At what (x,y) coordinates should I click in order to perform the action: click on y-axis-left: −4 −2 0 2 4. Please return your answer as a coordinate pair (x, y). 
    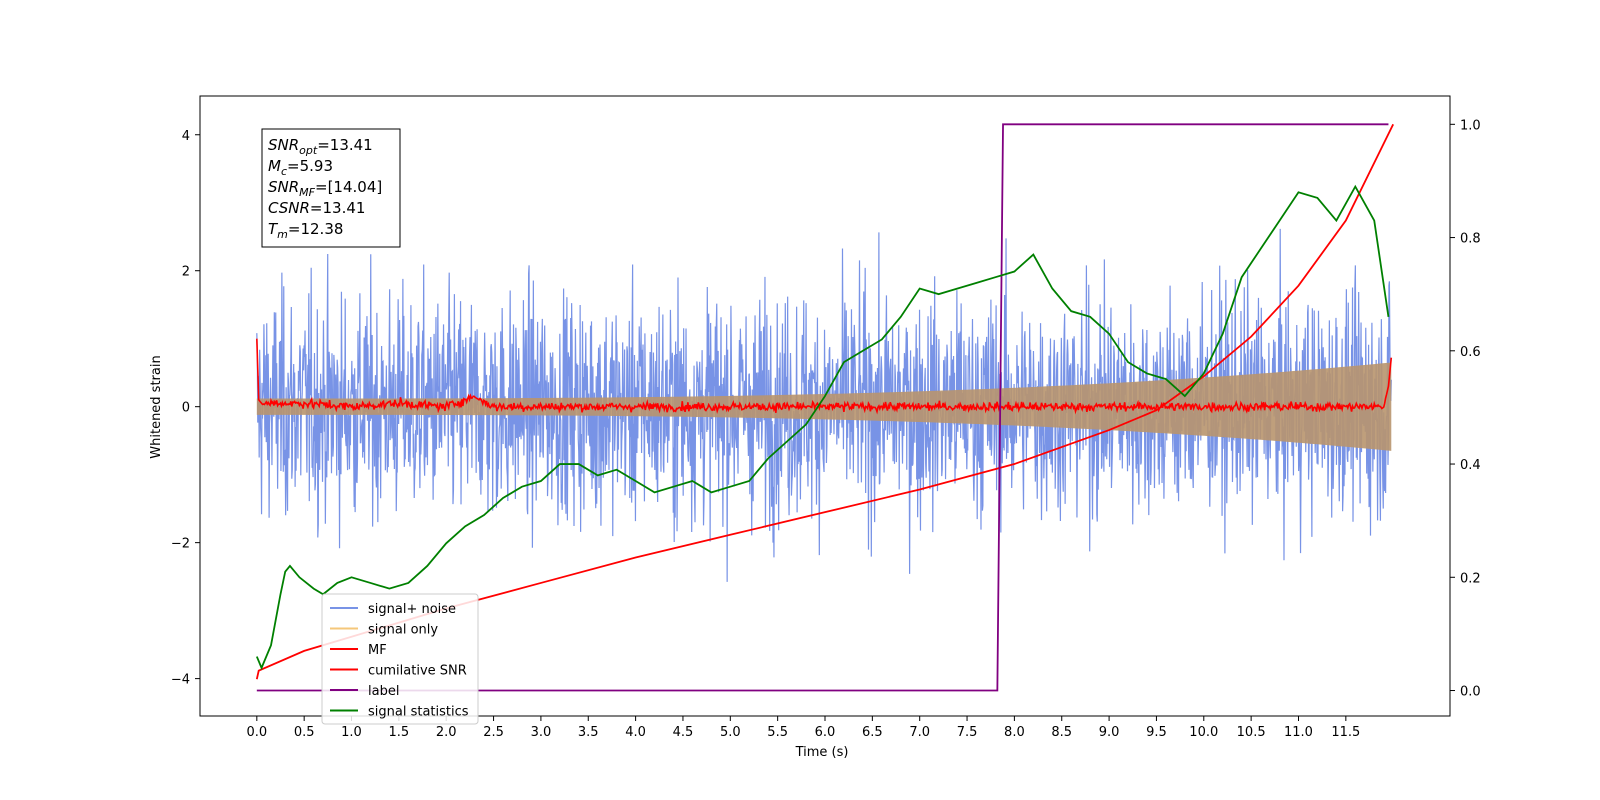
    Looking at the image, I should click on (185, 408).